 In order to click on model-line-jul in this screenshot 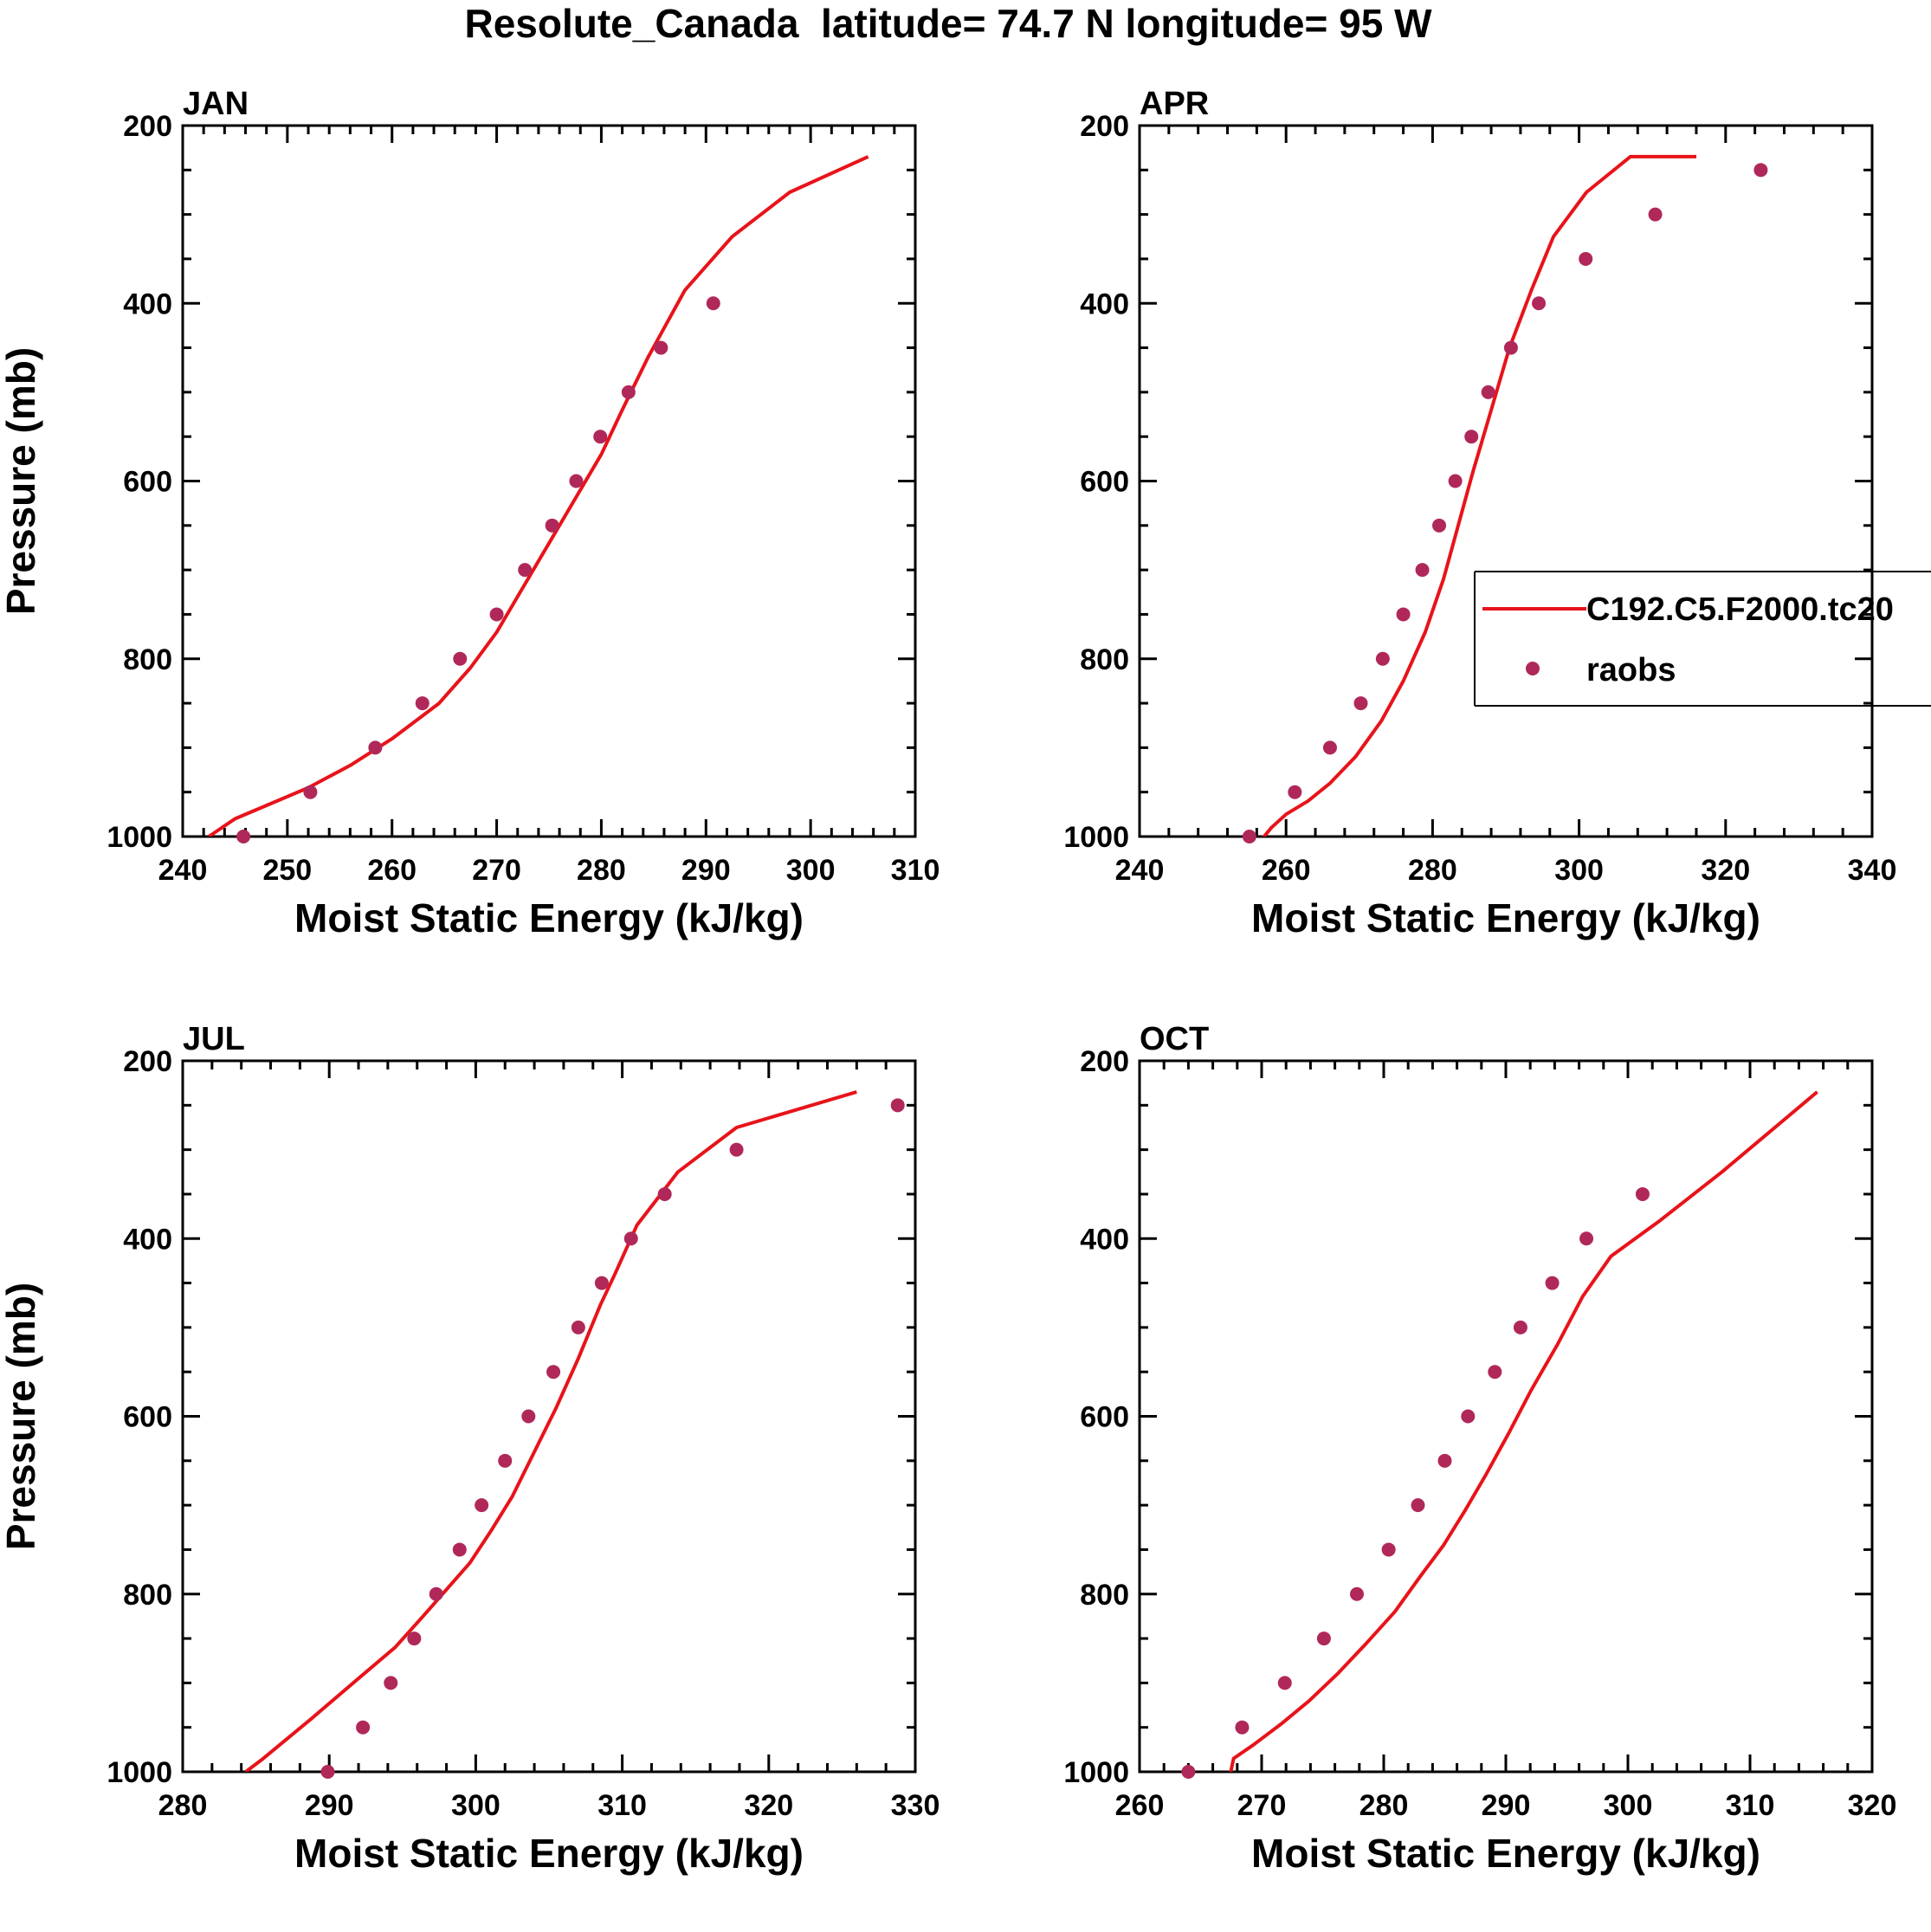, I will do `click(550, 1430)`.